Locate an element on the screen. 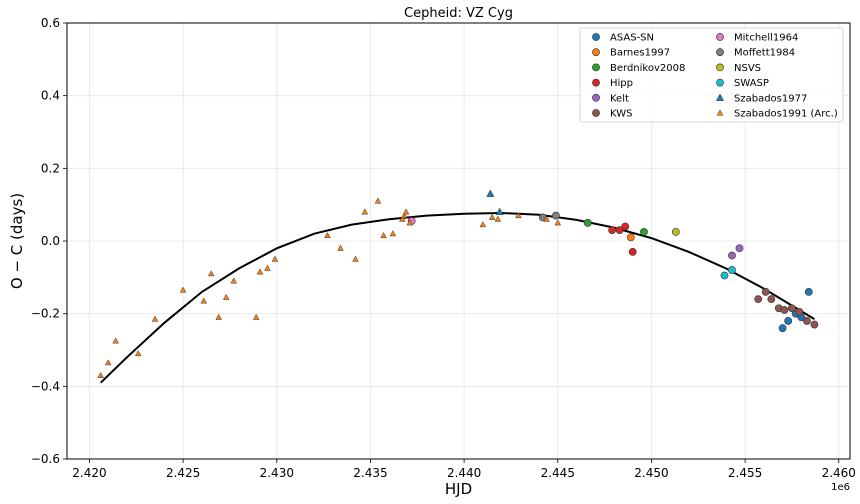  chart-title: Cepheid: VZ Cyg is located at coordinates (458, 13).